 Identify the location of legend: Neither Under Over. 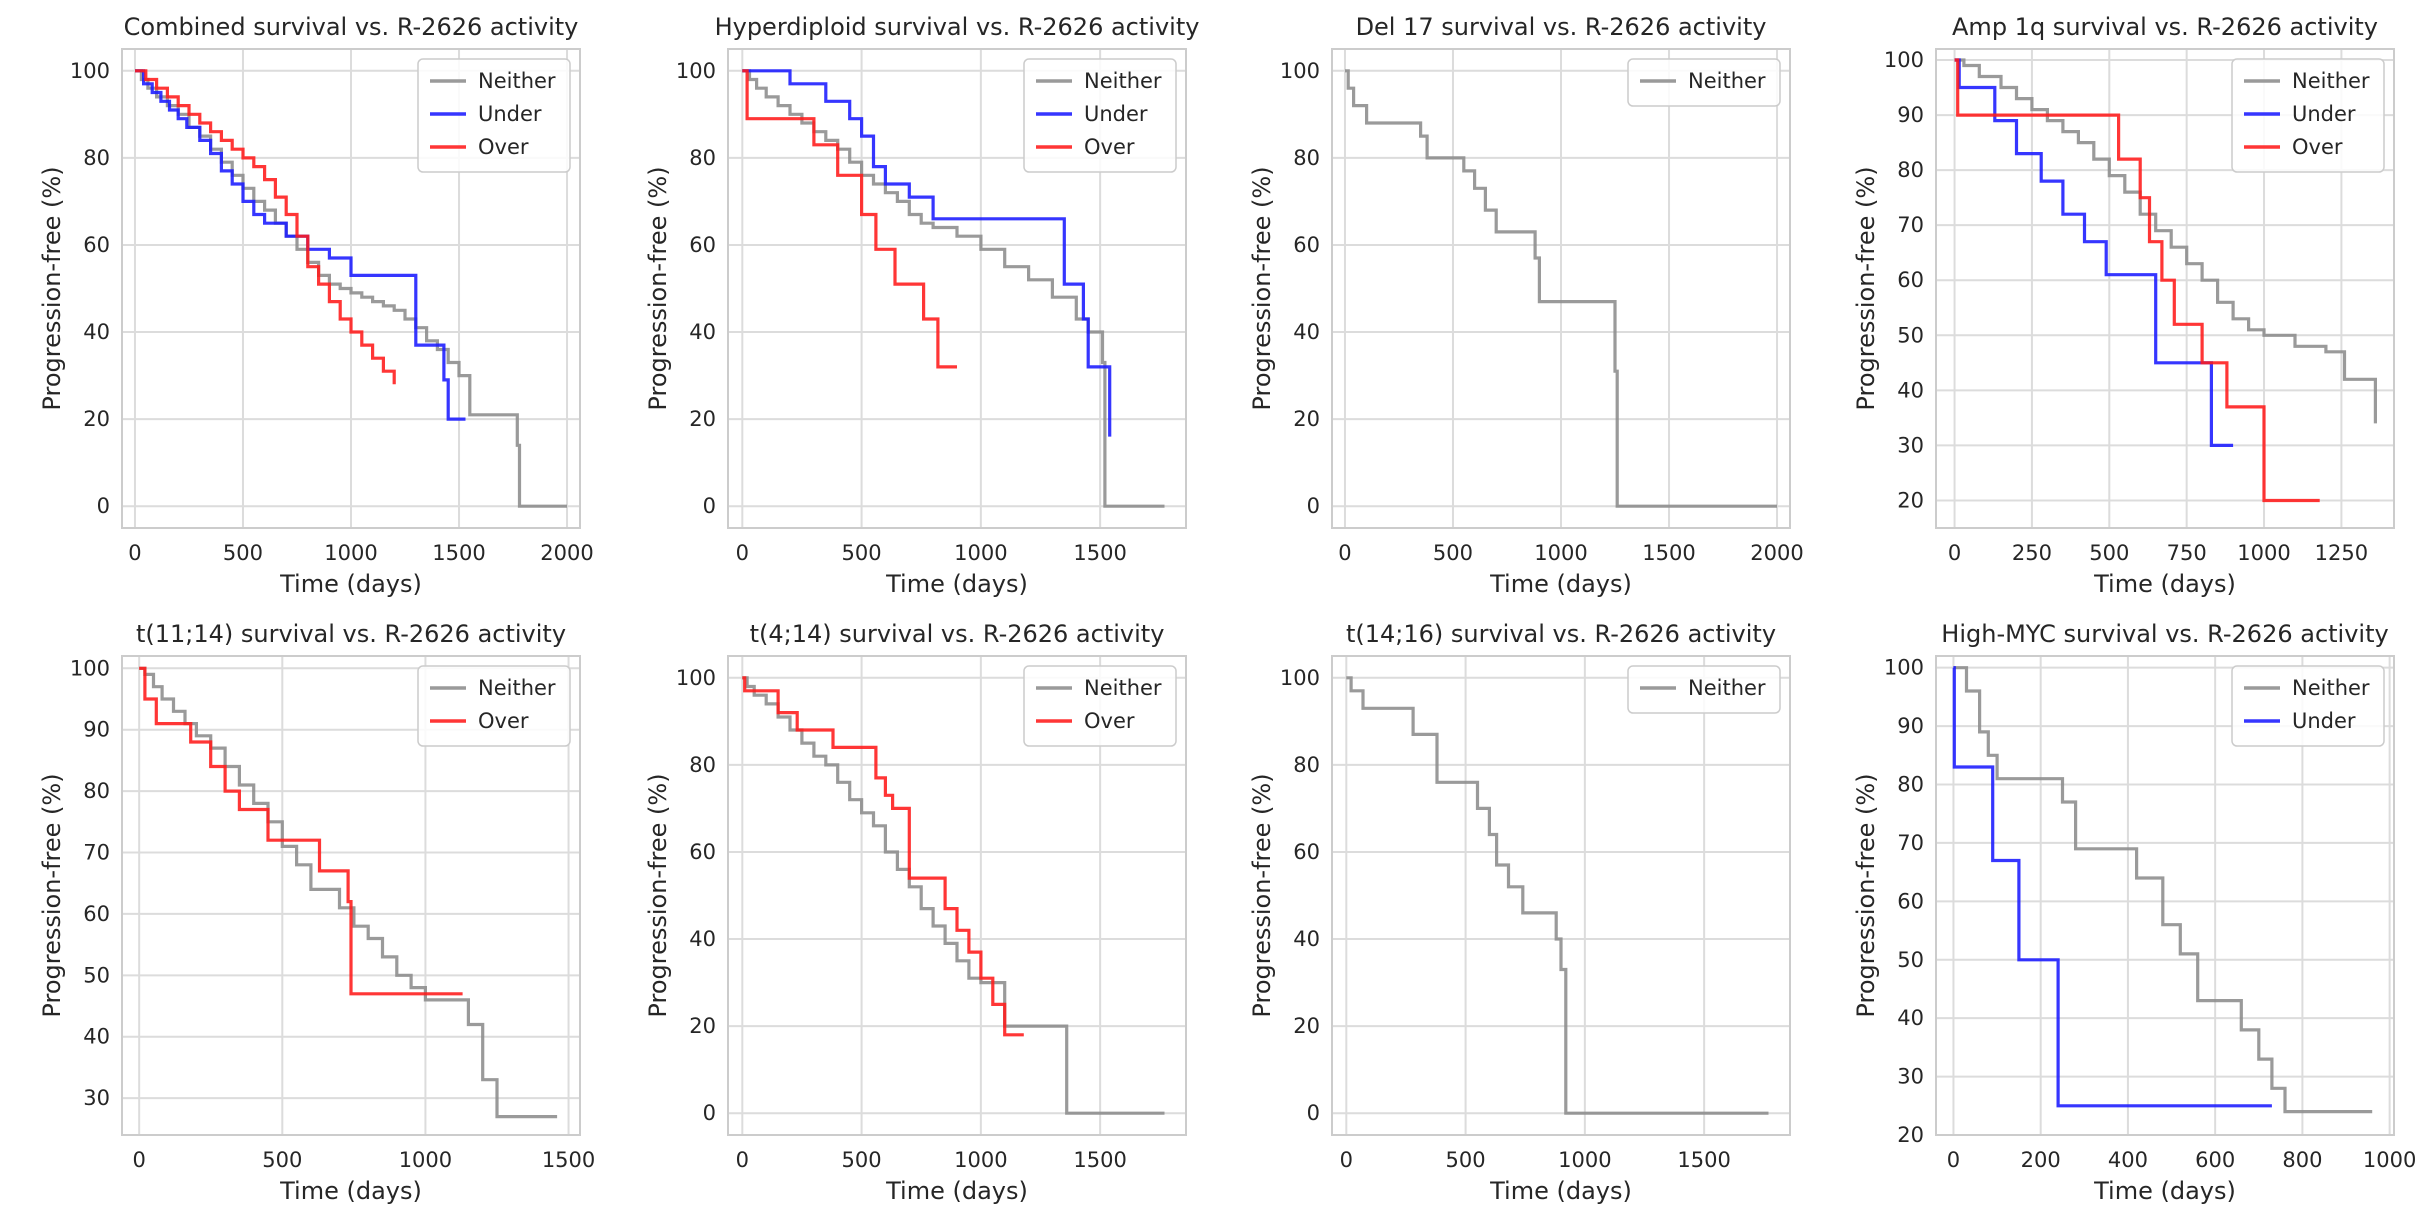
(494, 115).